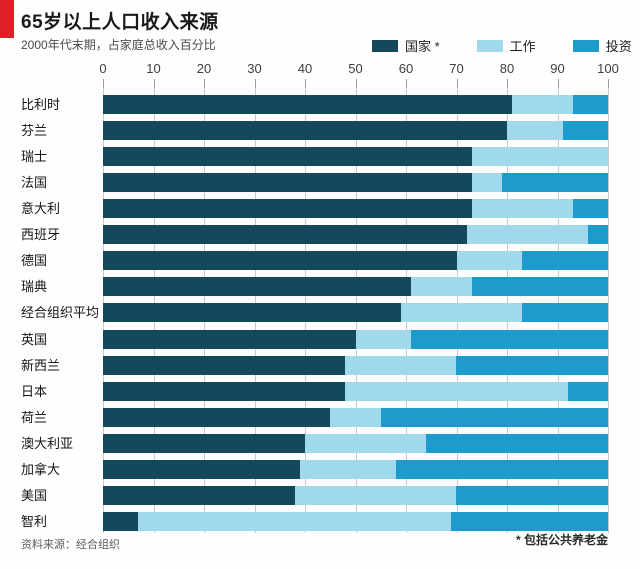 This screenshot has height=569, width=640. I want to click on chart-subtitle: 2000年代末期，占家庭总收入百分比, so click(118, 45).